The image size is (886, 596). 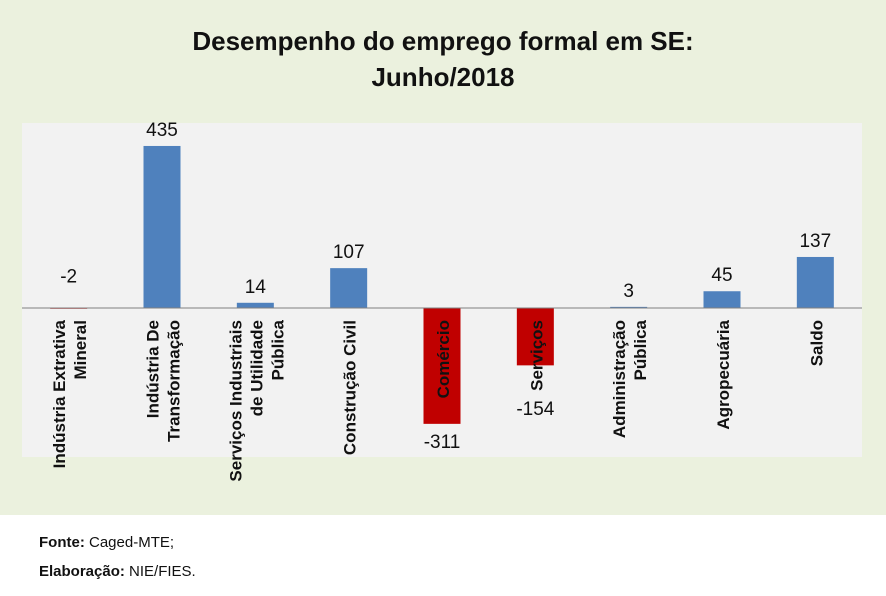 What do you see at coordinates (174, 381) in the screenshot?
I see `category-label: Transformação` at bounding box center [174, 381].